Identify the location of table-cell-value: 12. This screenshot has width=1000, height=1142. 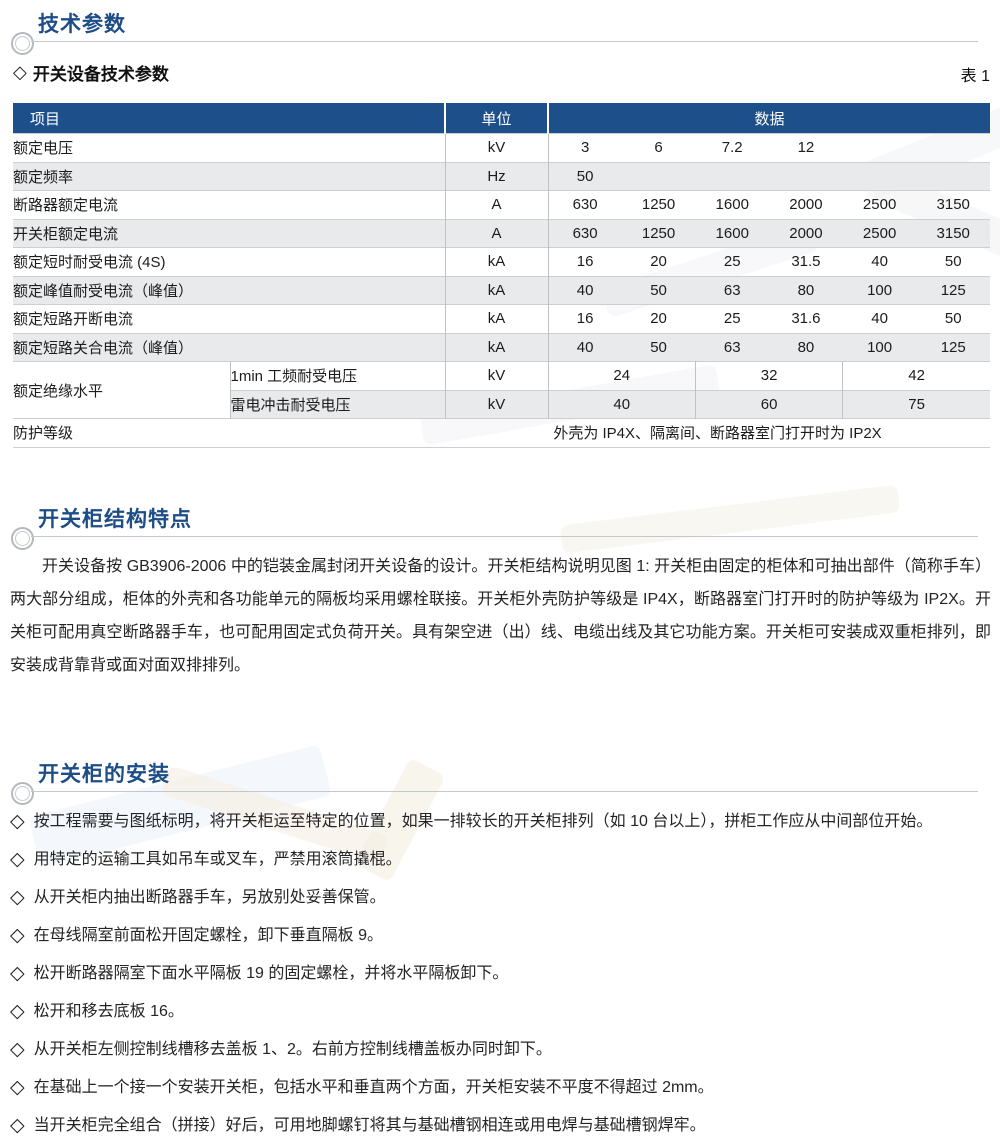
(806, 148).